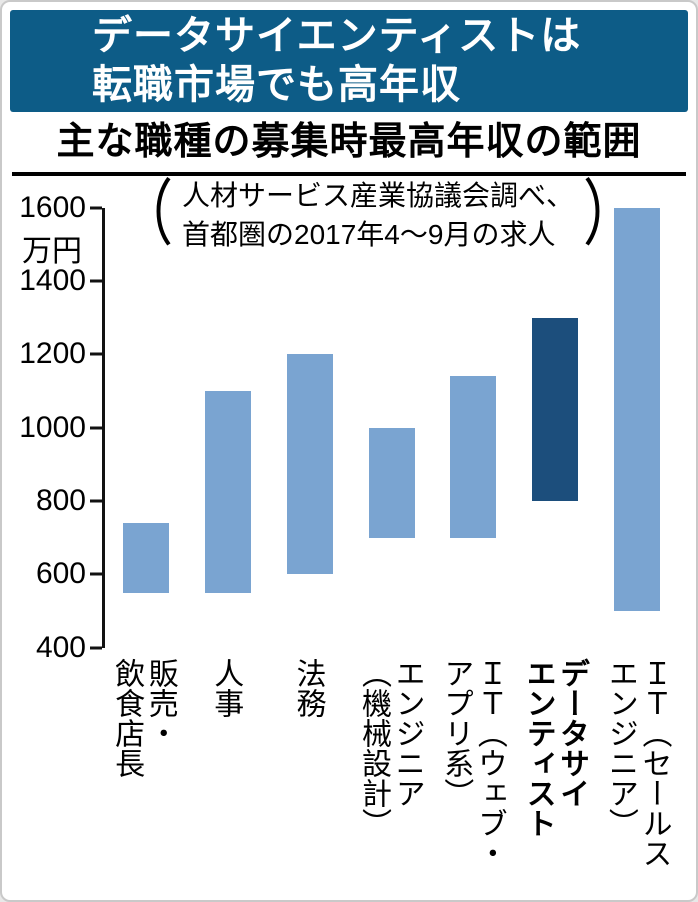 The width and height of the screenshot is (698, 902). What do you see at coordinates (654, 762) in the screenshot?
I see `x-label-line: ＩＴ（セールス` at bounding box center [654, 762].